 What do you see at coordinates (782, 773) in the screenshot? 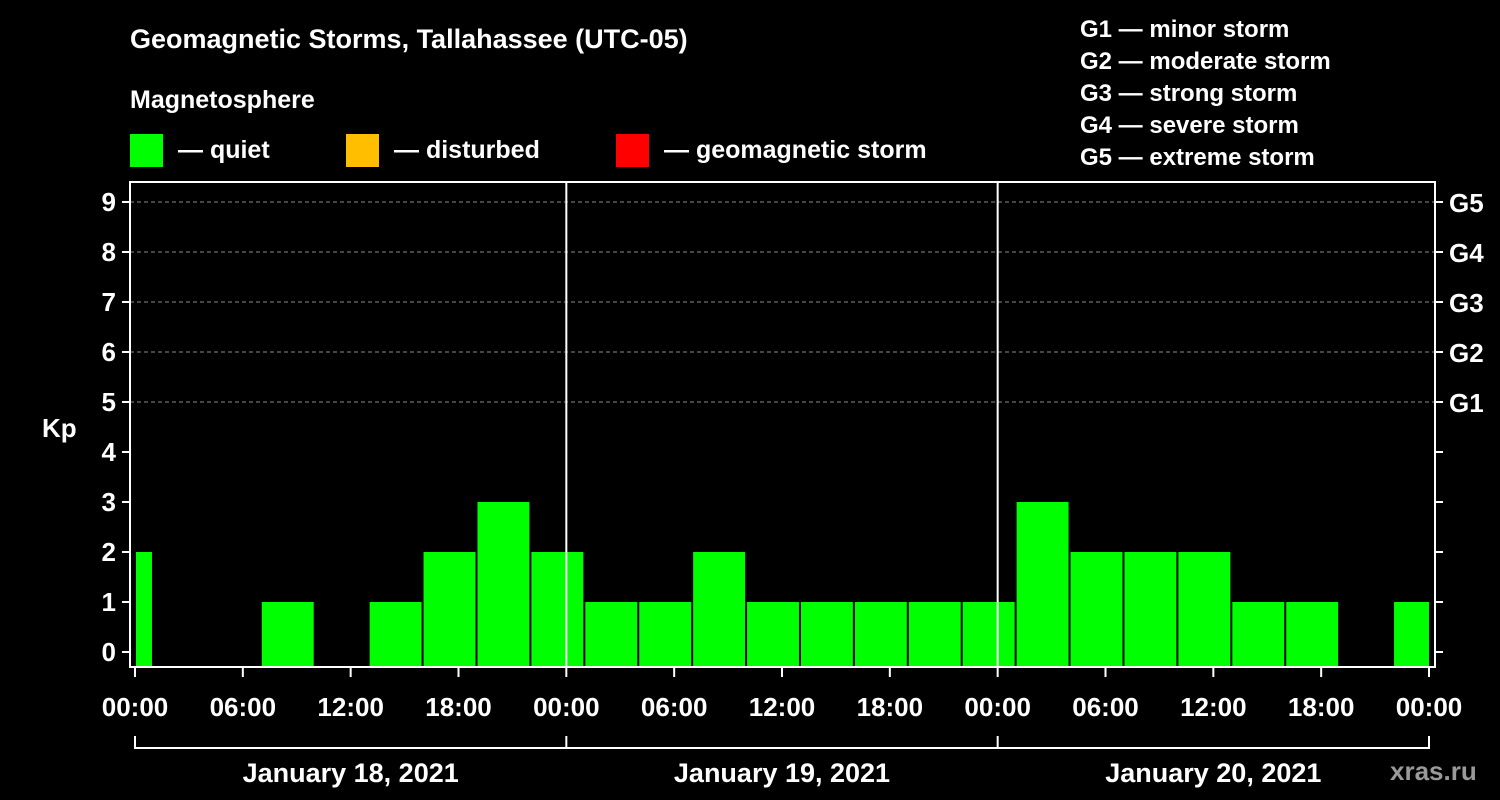
I see `day-label: January 19, 2021` at bounding box center [782, 773].